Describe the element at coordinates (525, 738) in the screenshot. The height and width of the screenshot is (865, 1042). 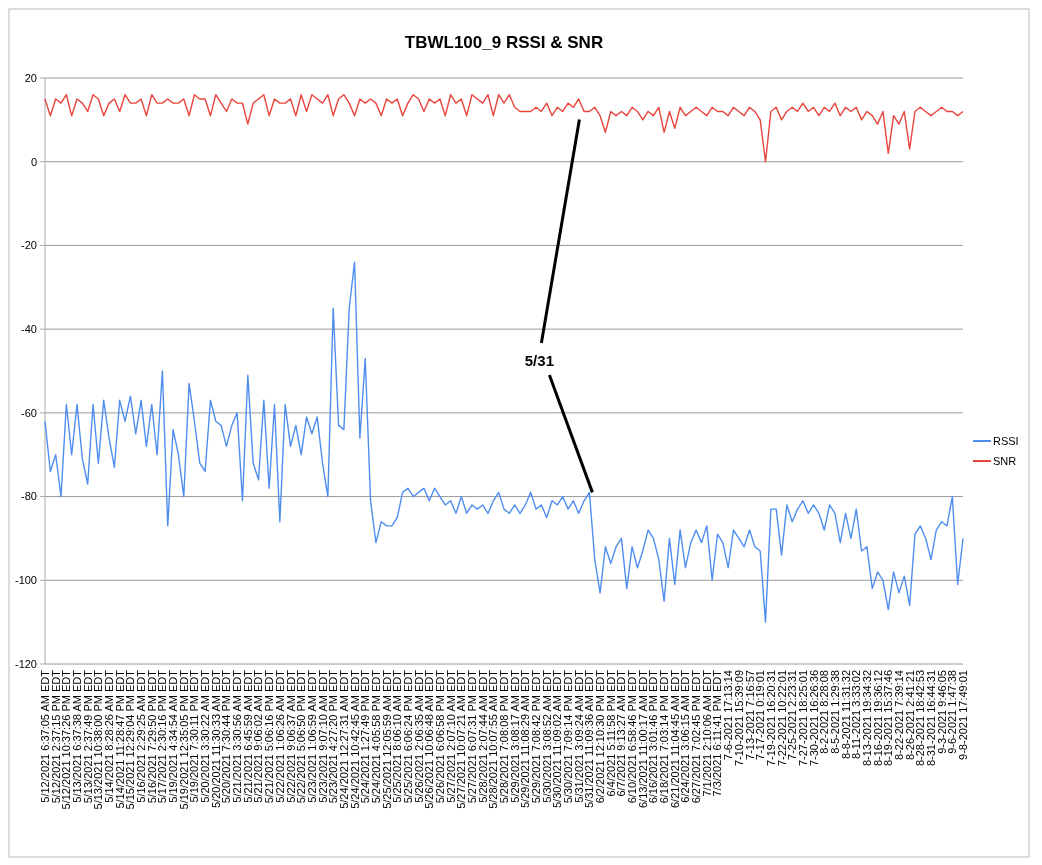
I see `x-tick-label: 5/29/2021 11:08:29 AM EDT` at that location.